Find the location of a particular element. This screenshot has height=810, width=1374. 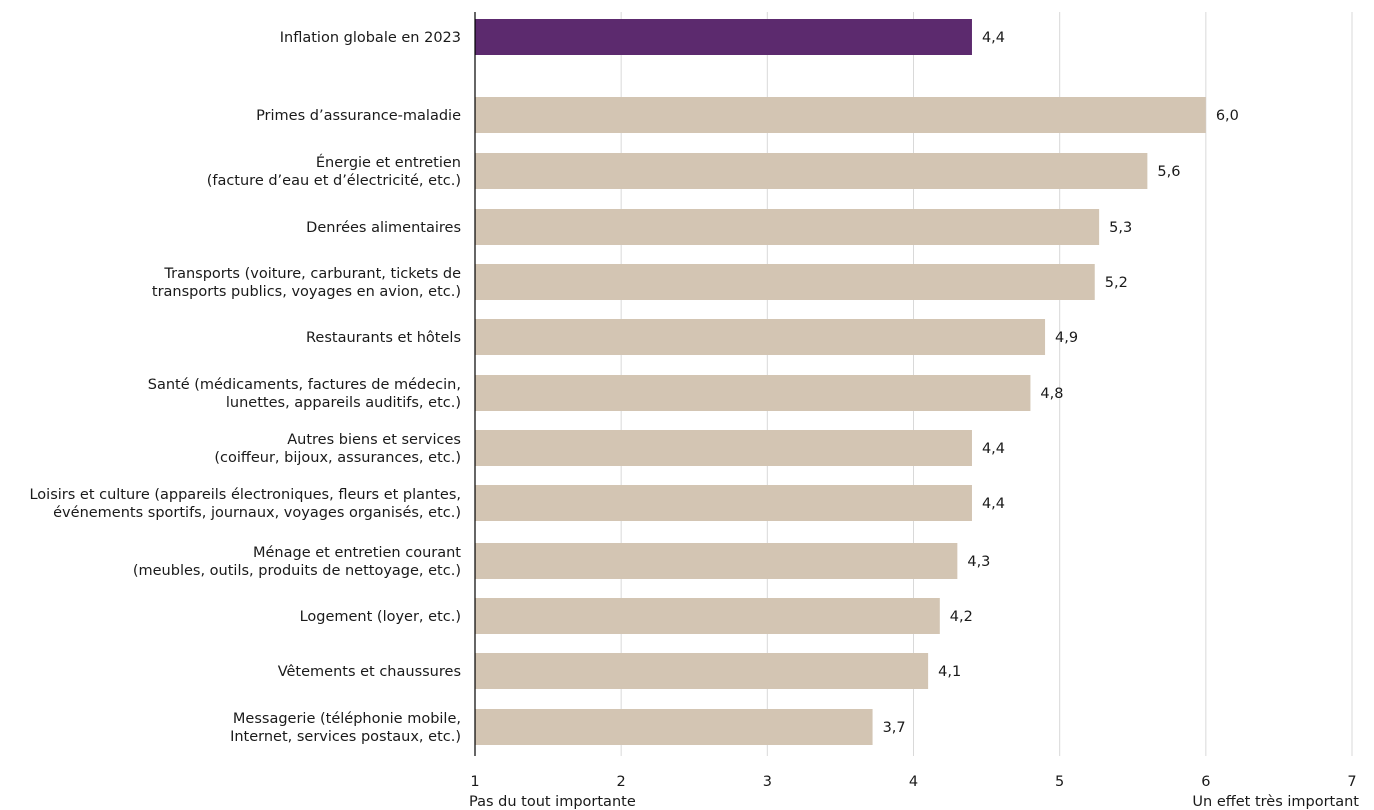

x-tick-label: 3 is located at coordinates (767, 782).